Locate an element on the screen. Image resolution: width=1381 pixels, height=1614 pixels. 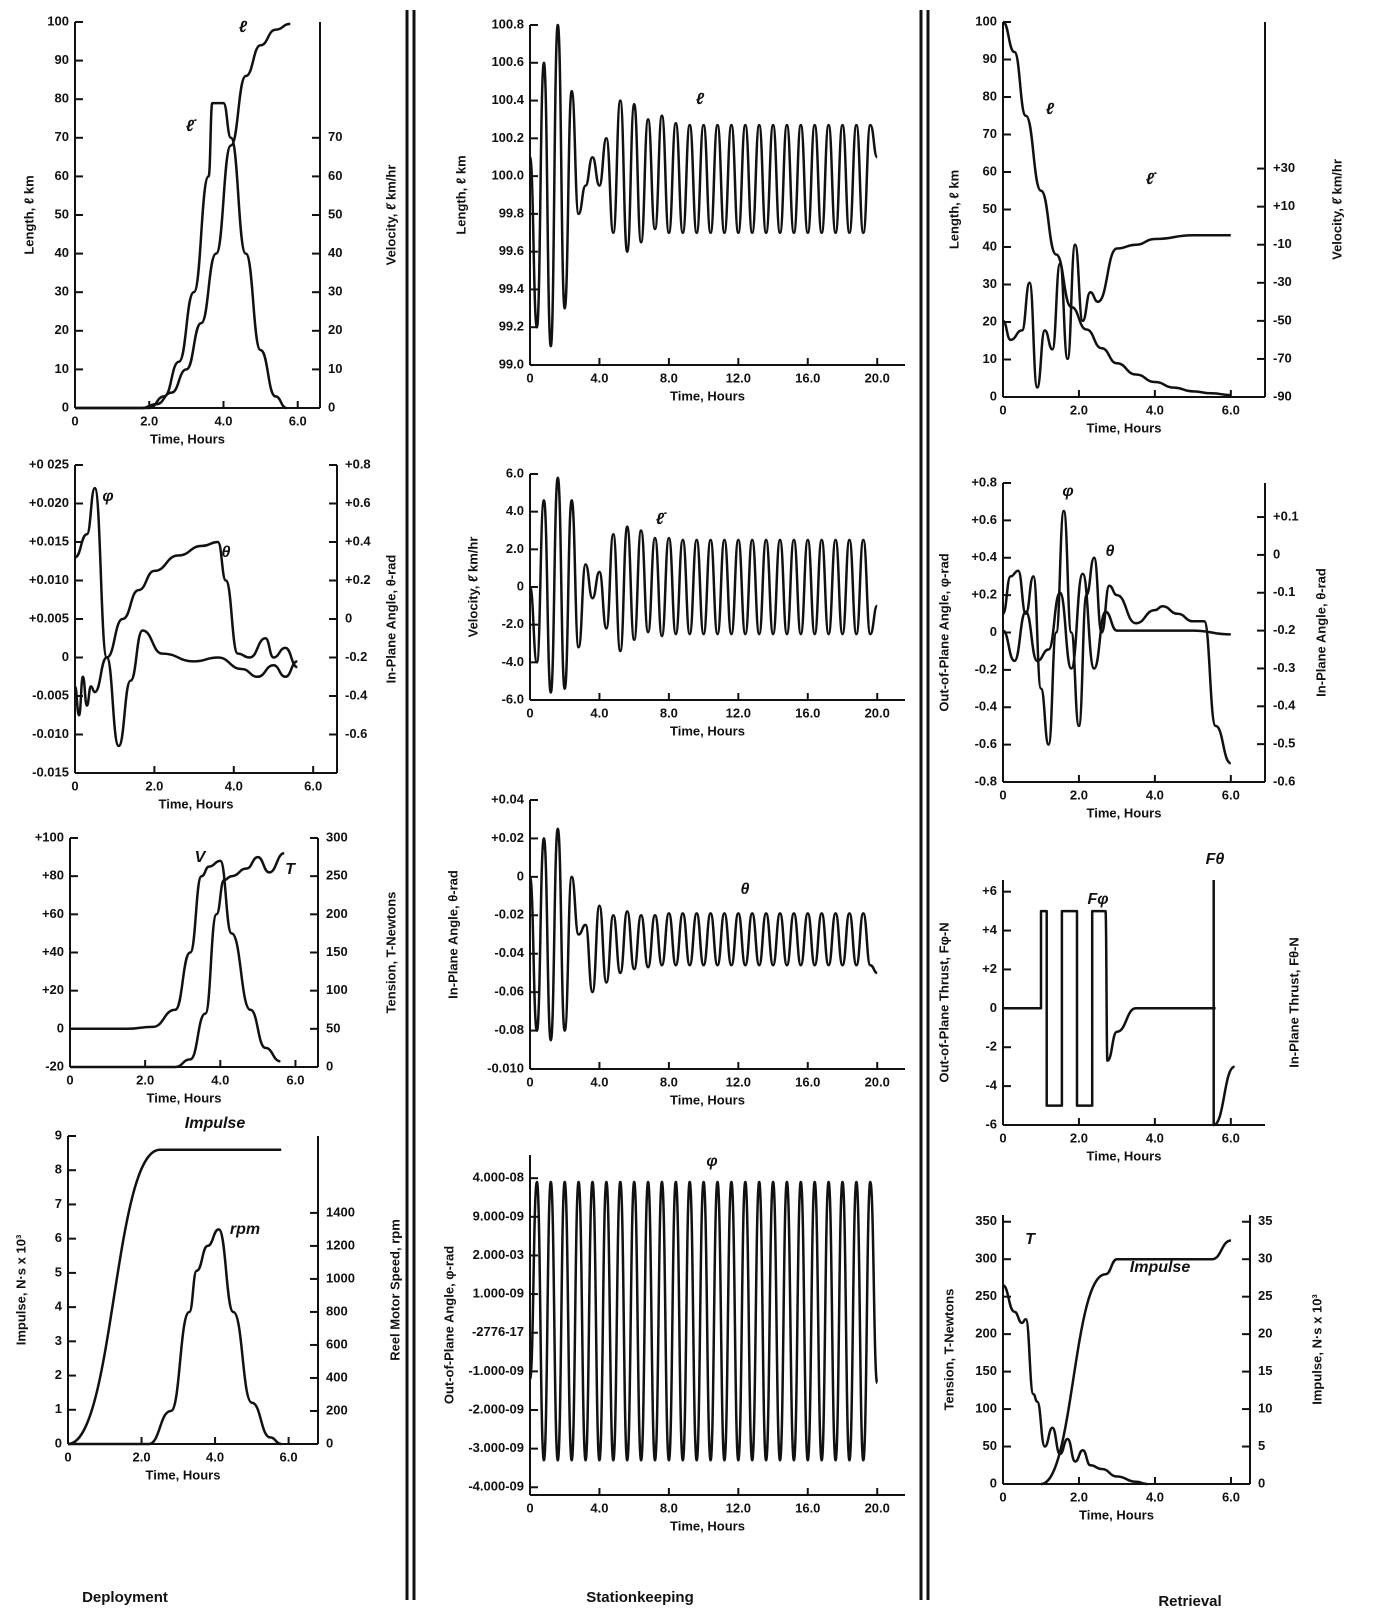
y2-tick-label: 30 is located at coordinates (1265, 1258).